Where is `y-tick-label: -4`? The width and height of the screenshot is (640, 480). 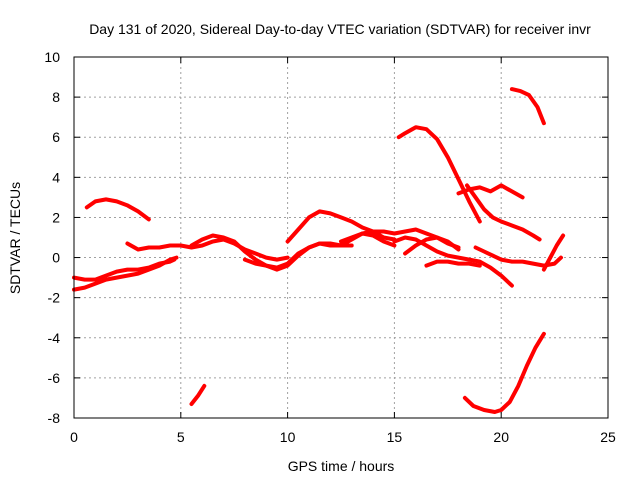 y-tick-label: -4 is located at coordinates (54, 338).